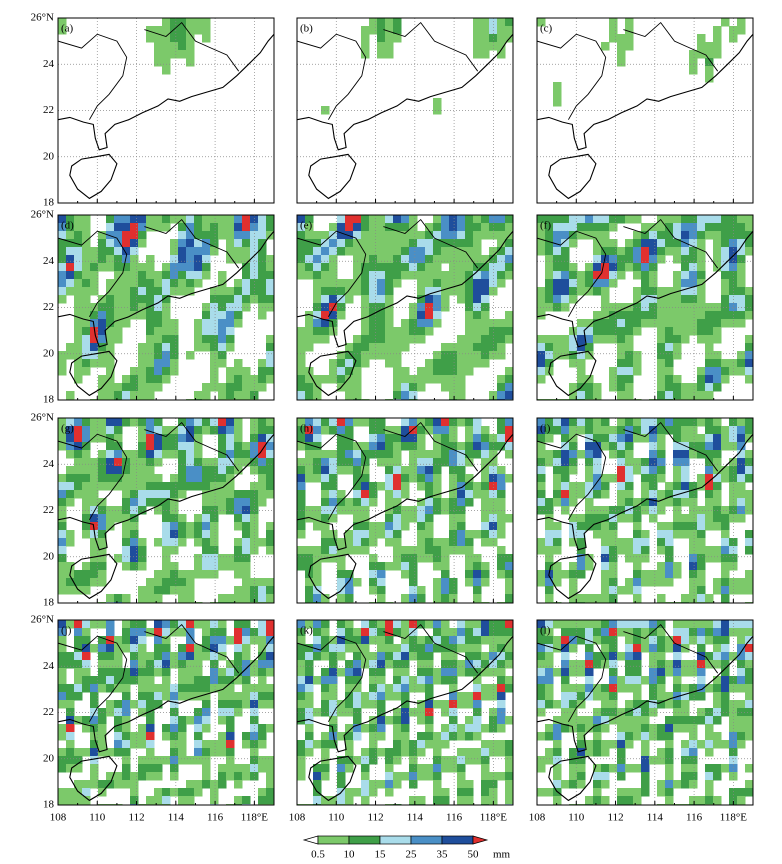  Describe the element at coordinates (332, 176) in the screenshot. I see `hainan-coast` at that location.